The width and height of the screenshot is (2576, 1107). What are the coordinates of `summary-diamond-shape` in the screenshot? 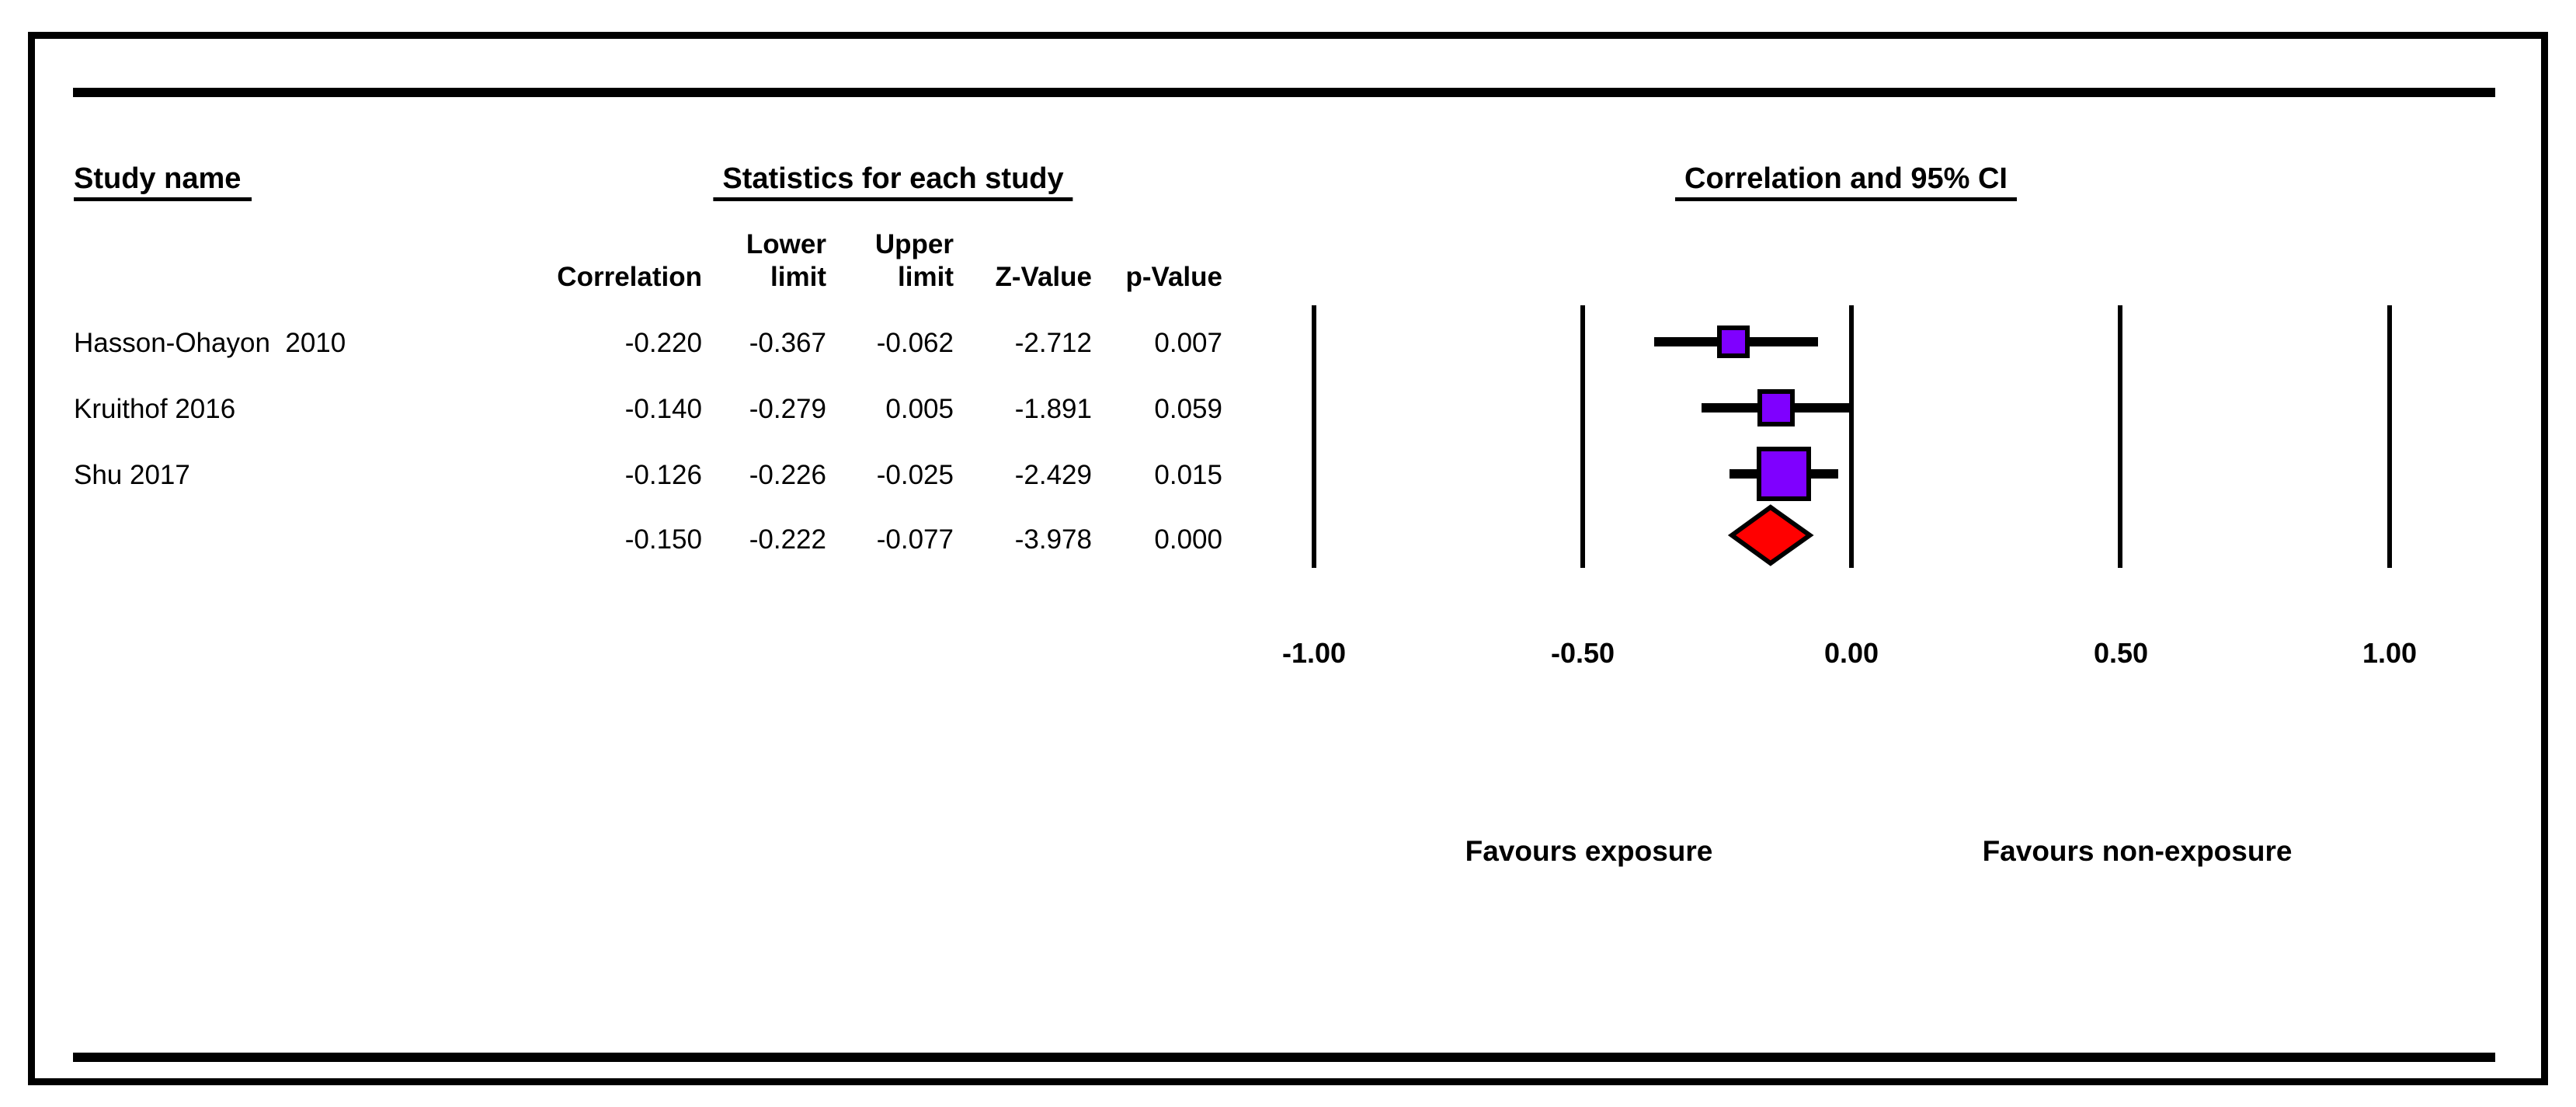 It's located at (1771, 535).